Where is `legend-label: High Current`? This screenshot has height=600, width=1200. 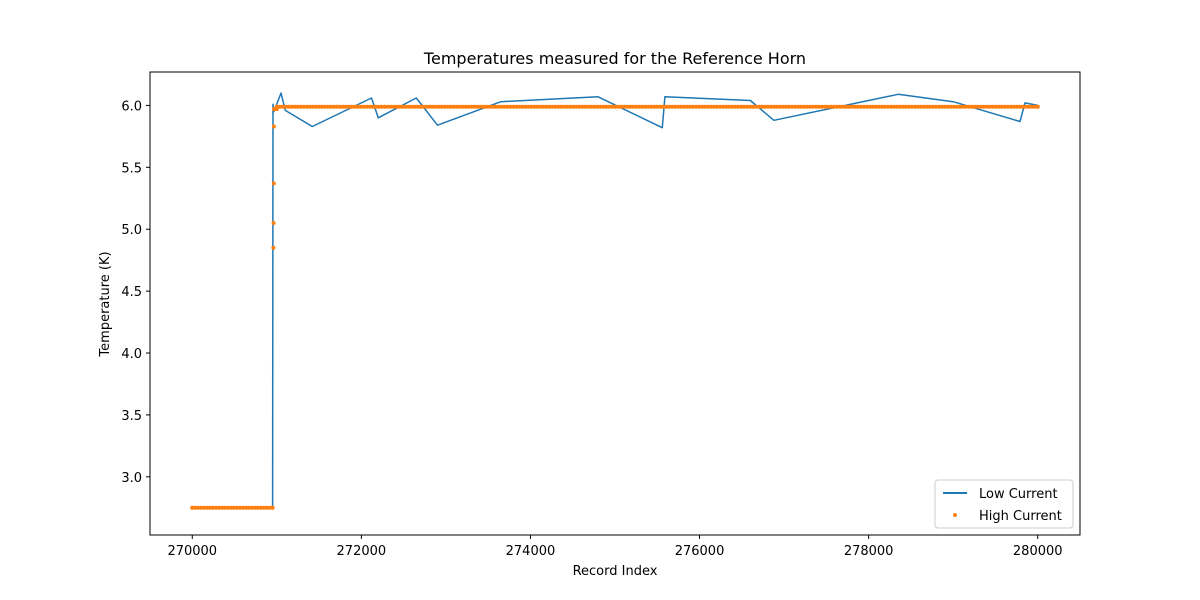
legend-label: High Current is located at coordinates (1020, 516).